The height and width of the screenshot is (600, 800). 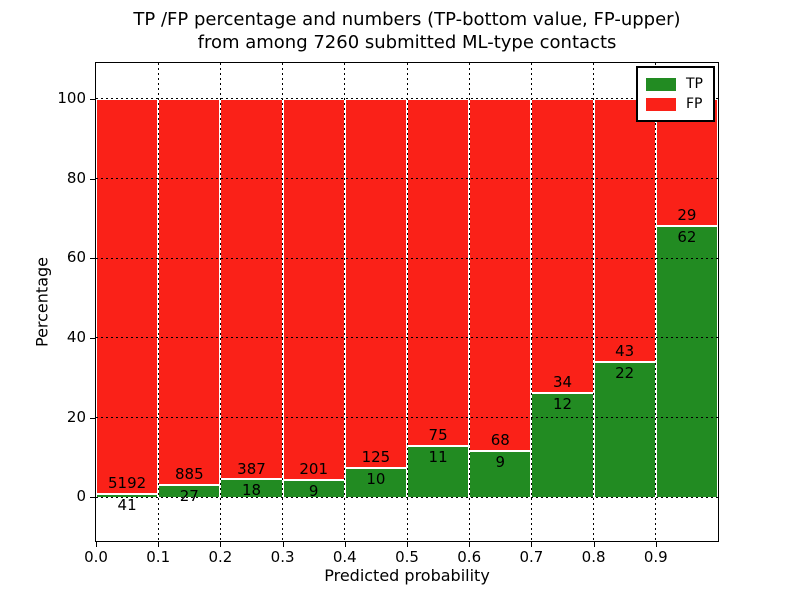 I want to click on bar-label-tp: 11, so click(x=438, y=457).